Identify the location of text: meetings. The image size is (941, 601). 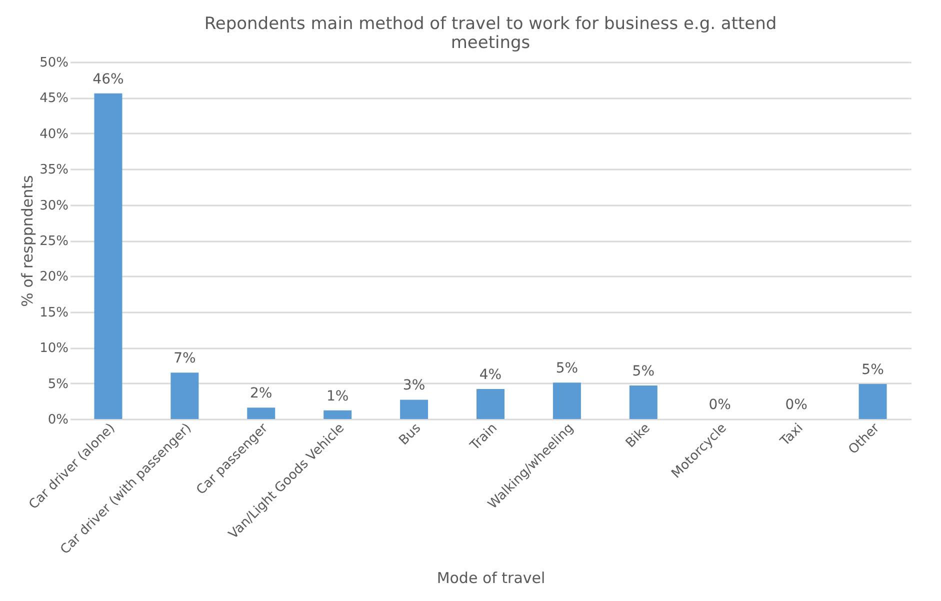
(490, 43).